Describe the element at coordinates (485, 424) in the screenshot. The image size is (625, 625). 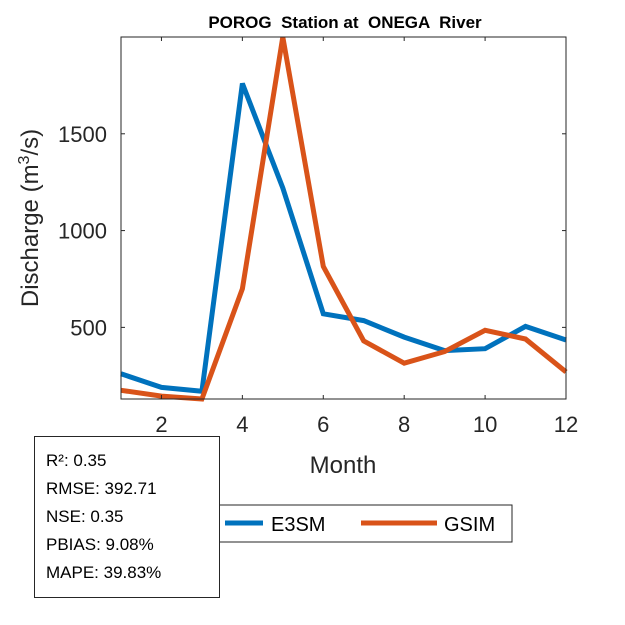
I see `x-tick-label: 10` at that location.